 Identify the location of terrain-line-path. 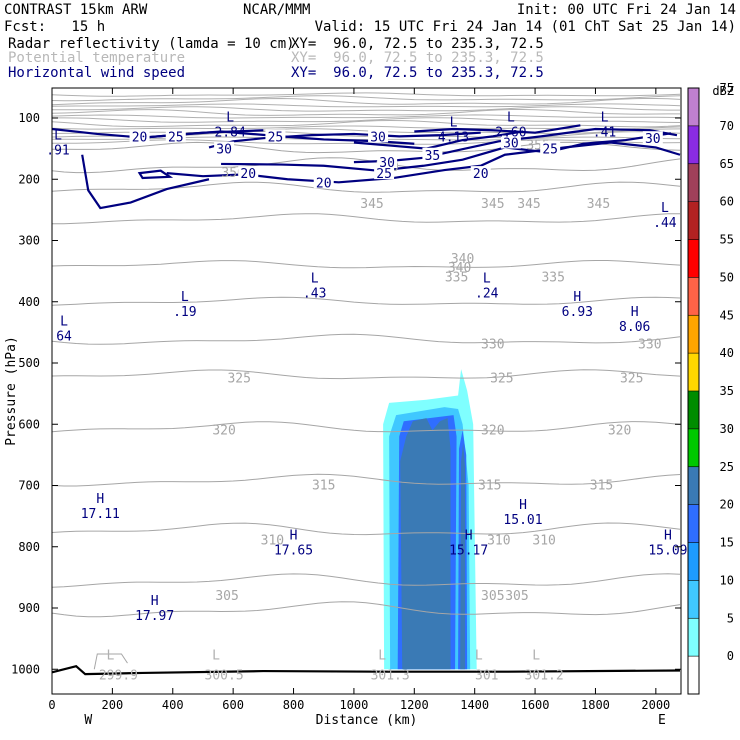
(366, 670).